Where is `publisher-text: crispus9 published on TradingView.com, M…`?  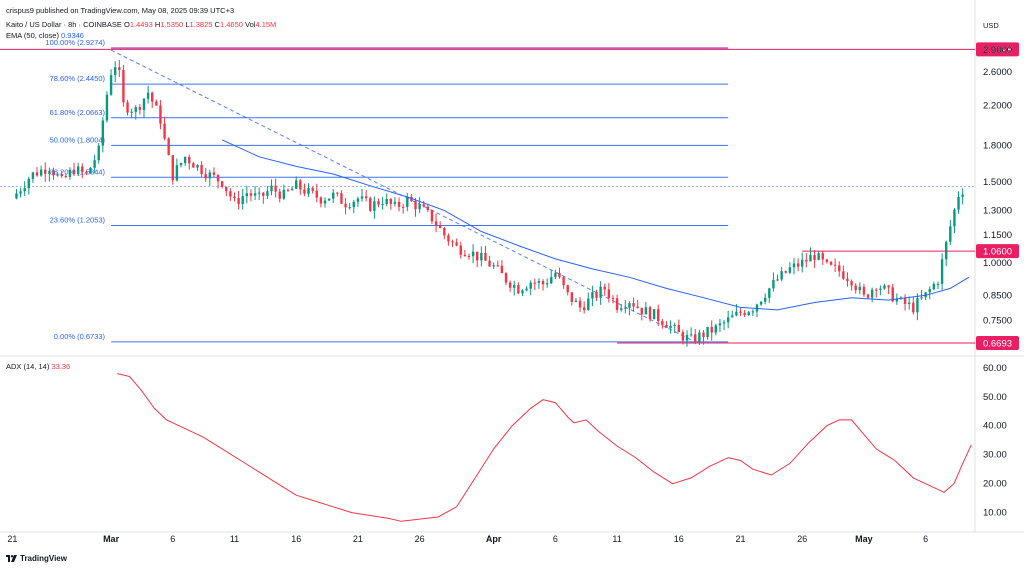
publisher-text: crispus9 published on TradingView.com, M… is located at coordinates (120, 10).